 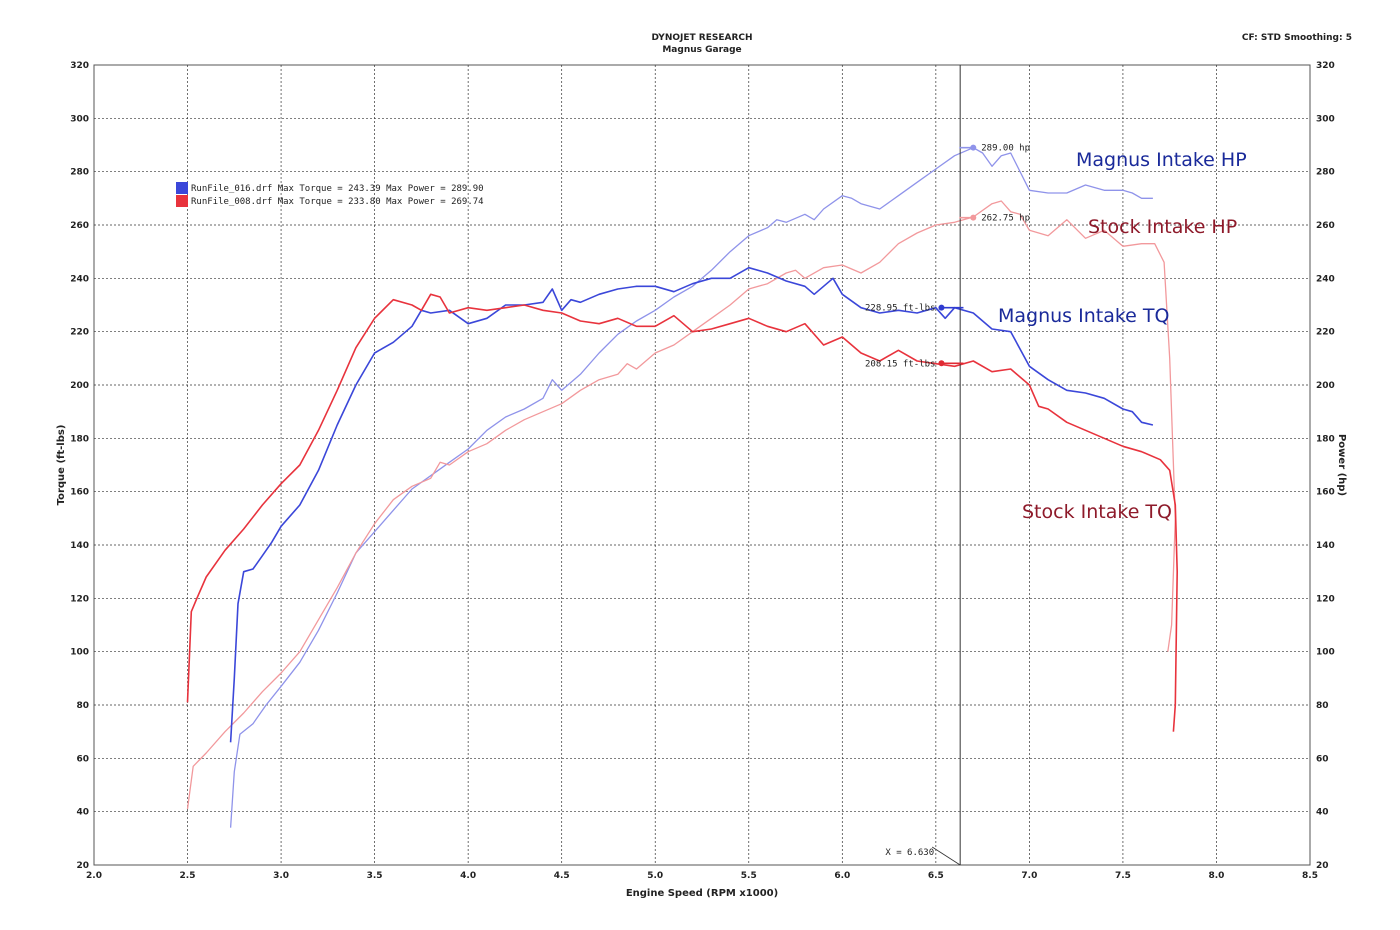 What do you see at coordinates (1325, 66) in the screenshot?
I see `y-tick-label-right: 320` at bounding box center [1325, 66].